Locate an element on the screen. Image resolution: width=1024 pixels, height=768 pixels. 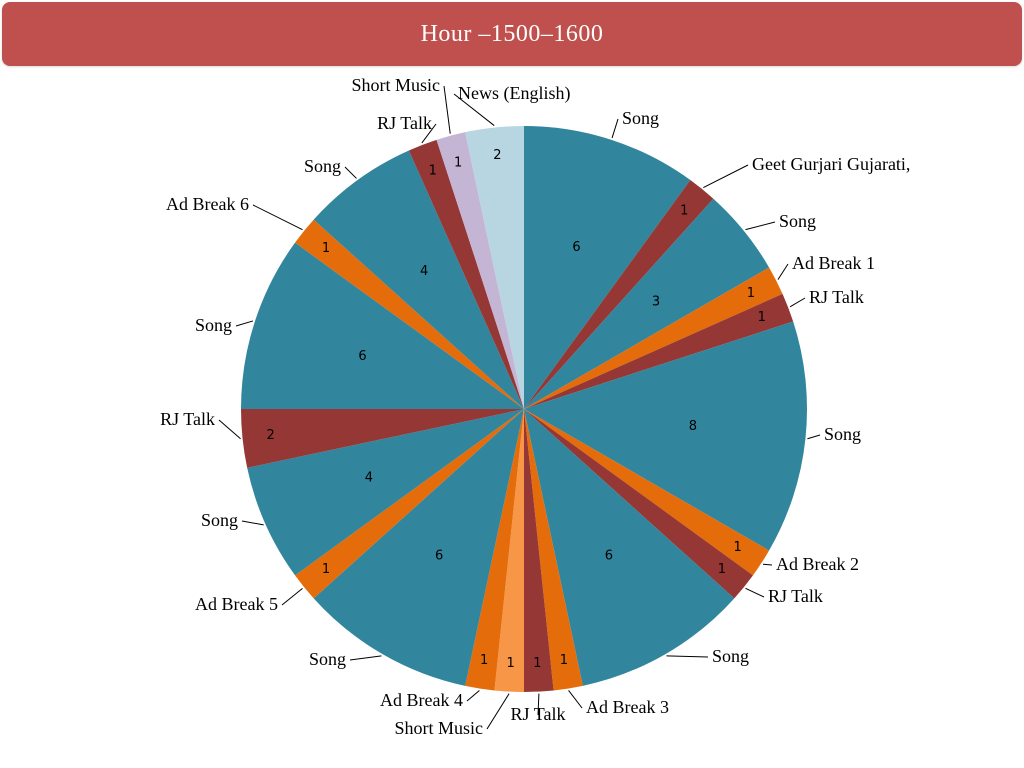
title-bar: Hour –1500–1600 is located at coordinates (512, 34).